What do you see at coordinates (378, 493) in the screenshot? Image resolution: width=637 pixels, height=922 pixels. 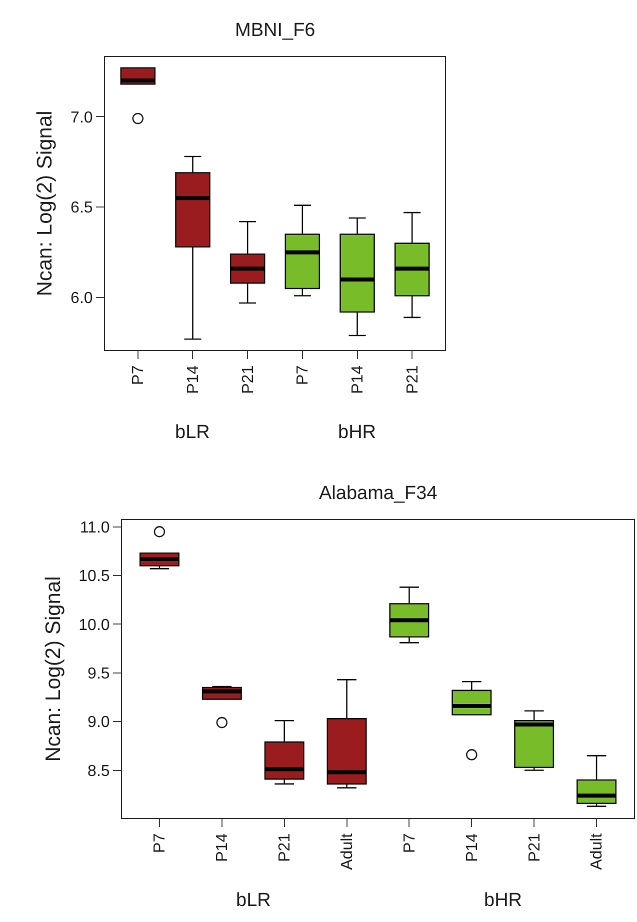 I see `chart-title: Alabama_F34` at bounding box center [378, 493].